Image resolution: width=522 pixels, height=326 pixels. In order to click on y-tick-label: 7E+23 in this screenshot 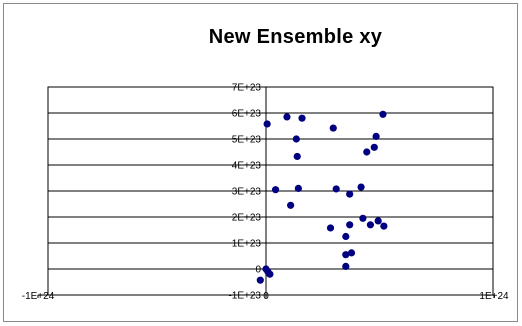, I will do `click(247, 88)`.